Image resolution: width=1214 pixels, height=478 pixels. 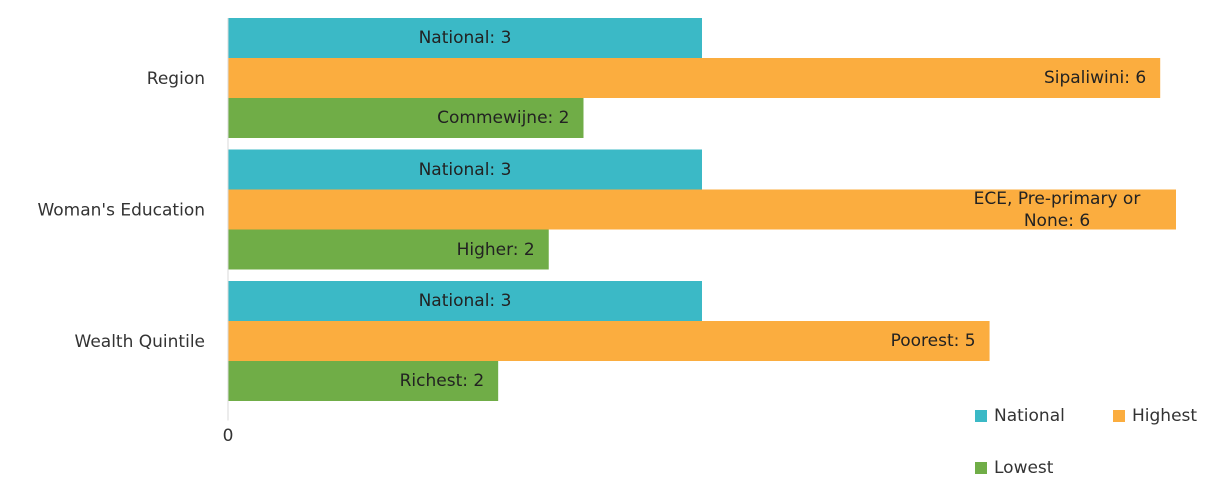 I want to click on value-label-text: Commewijne: 2, so click(x=503, y=118).